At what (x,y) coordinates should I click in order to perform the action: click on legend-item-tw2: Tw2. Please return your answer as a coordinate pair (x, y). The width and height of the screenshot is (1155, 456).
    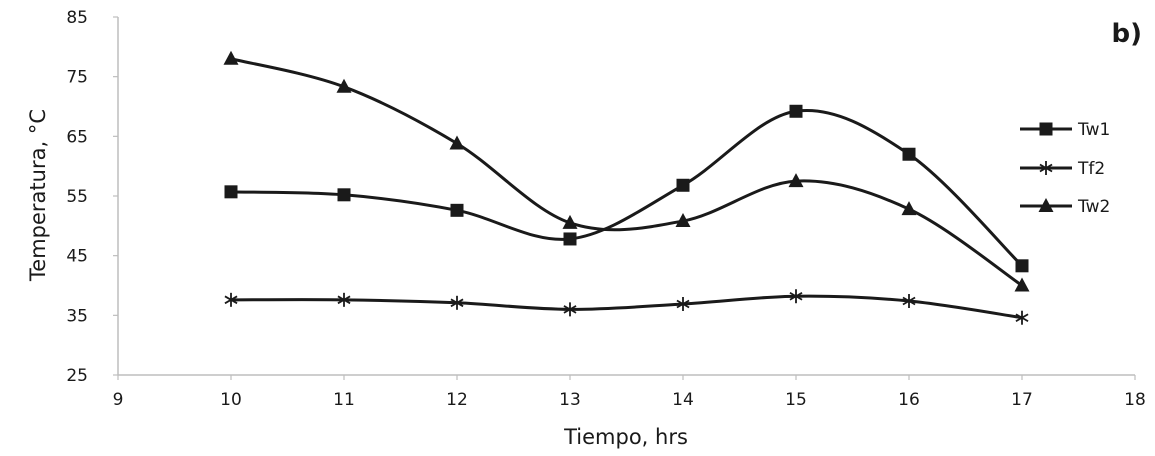
    Looking at the image, I should click on (1065, 207).